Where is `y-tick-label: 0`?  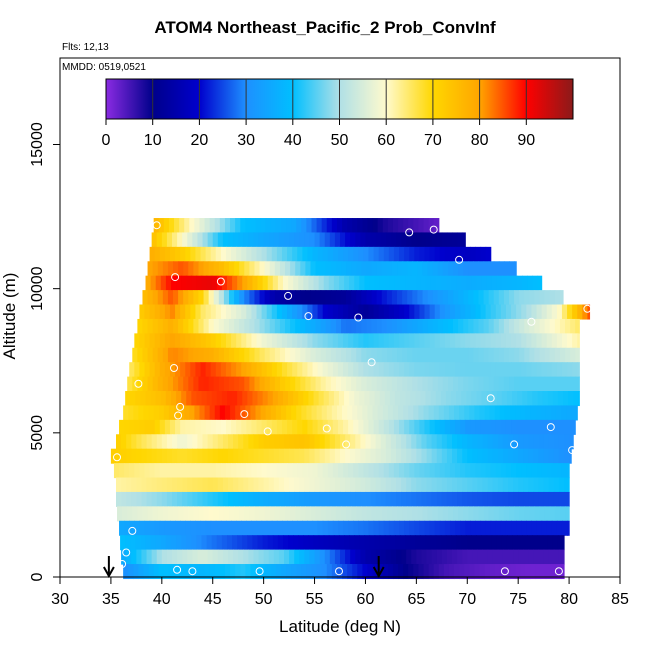 y-tick-label: 0 is located at coordinates (37, 576).